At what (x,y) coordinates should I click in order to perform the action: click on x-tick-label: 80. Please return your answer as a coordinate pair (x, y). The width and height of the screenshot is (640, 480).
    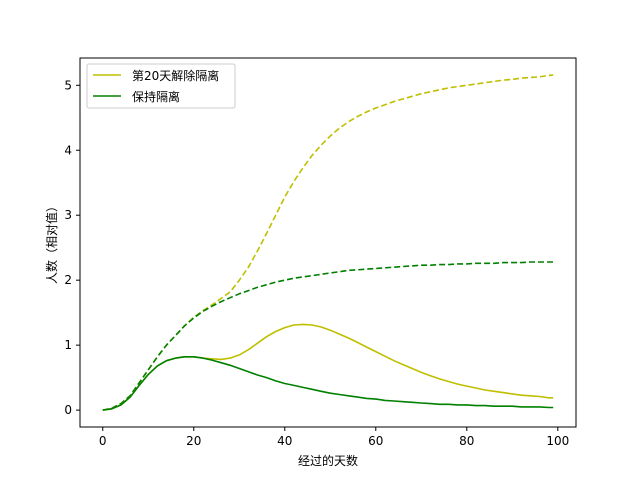
    Looking at the image, I should click on (466, 441).